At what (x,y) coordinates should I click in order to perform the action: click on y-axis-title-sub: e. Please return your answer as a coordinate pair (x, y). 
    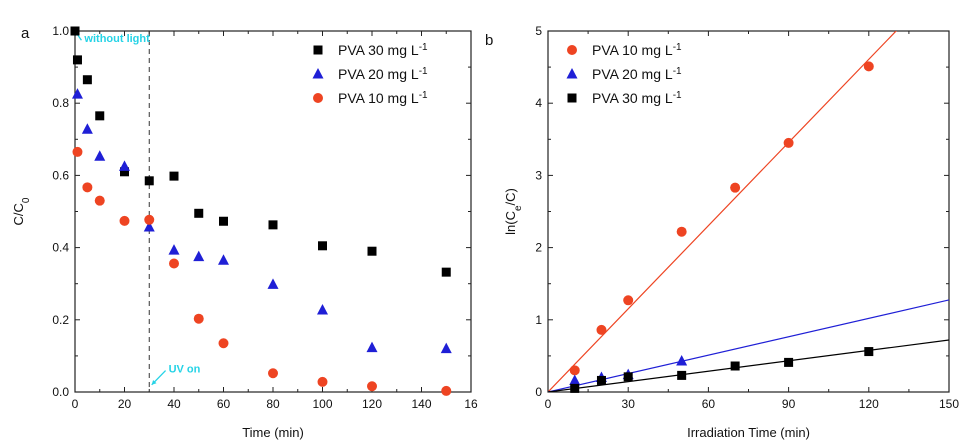
    Looking at the image, I should click on (518, 208).